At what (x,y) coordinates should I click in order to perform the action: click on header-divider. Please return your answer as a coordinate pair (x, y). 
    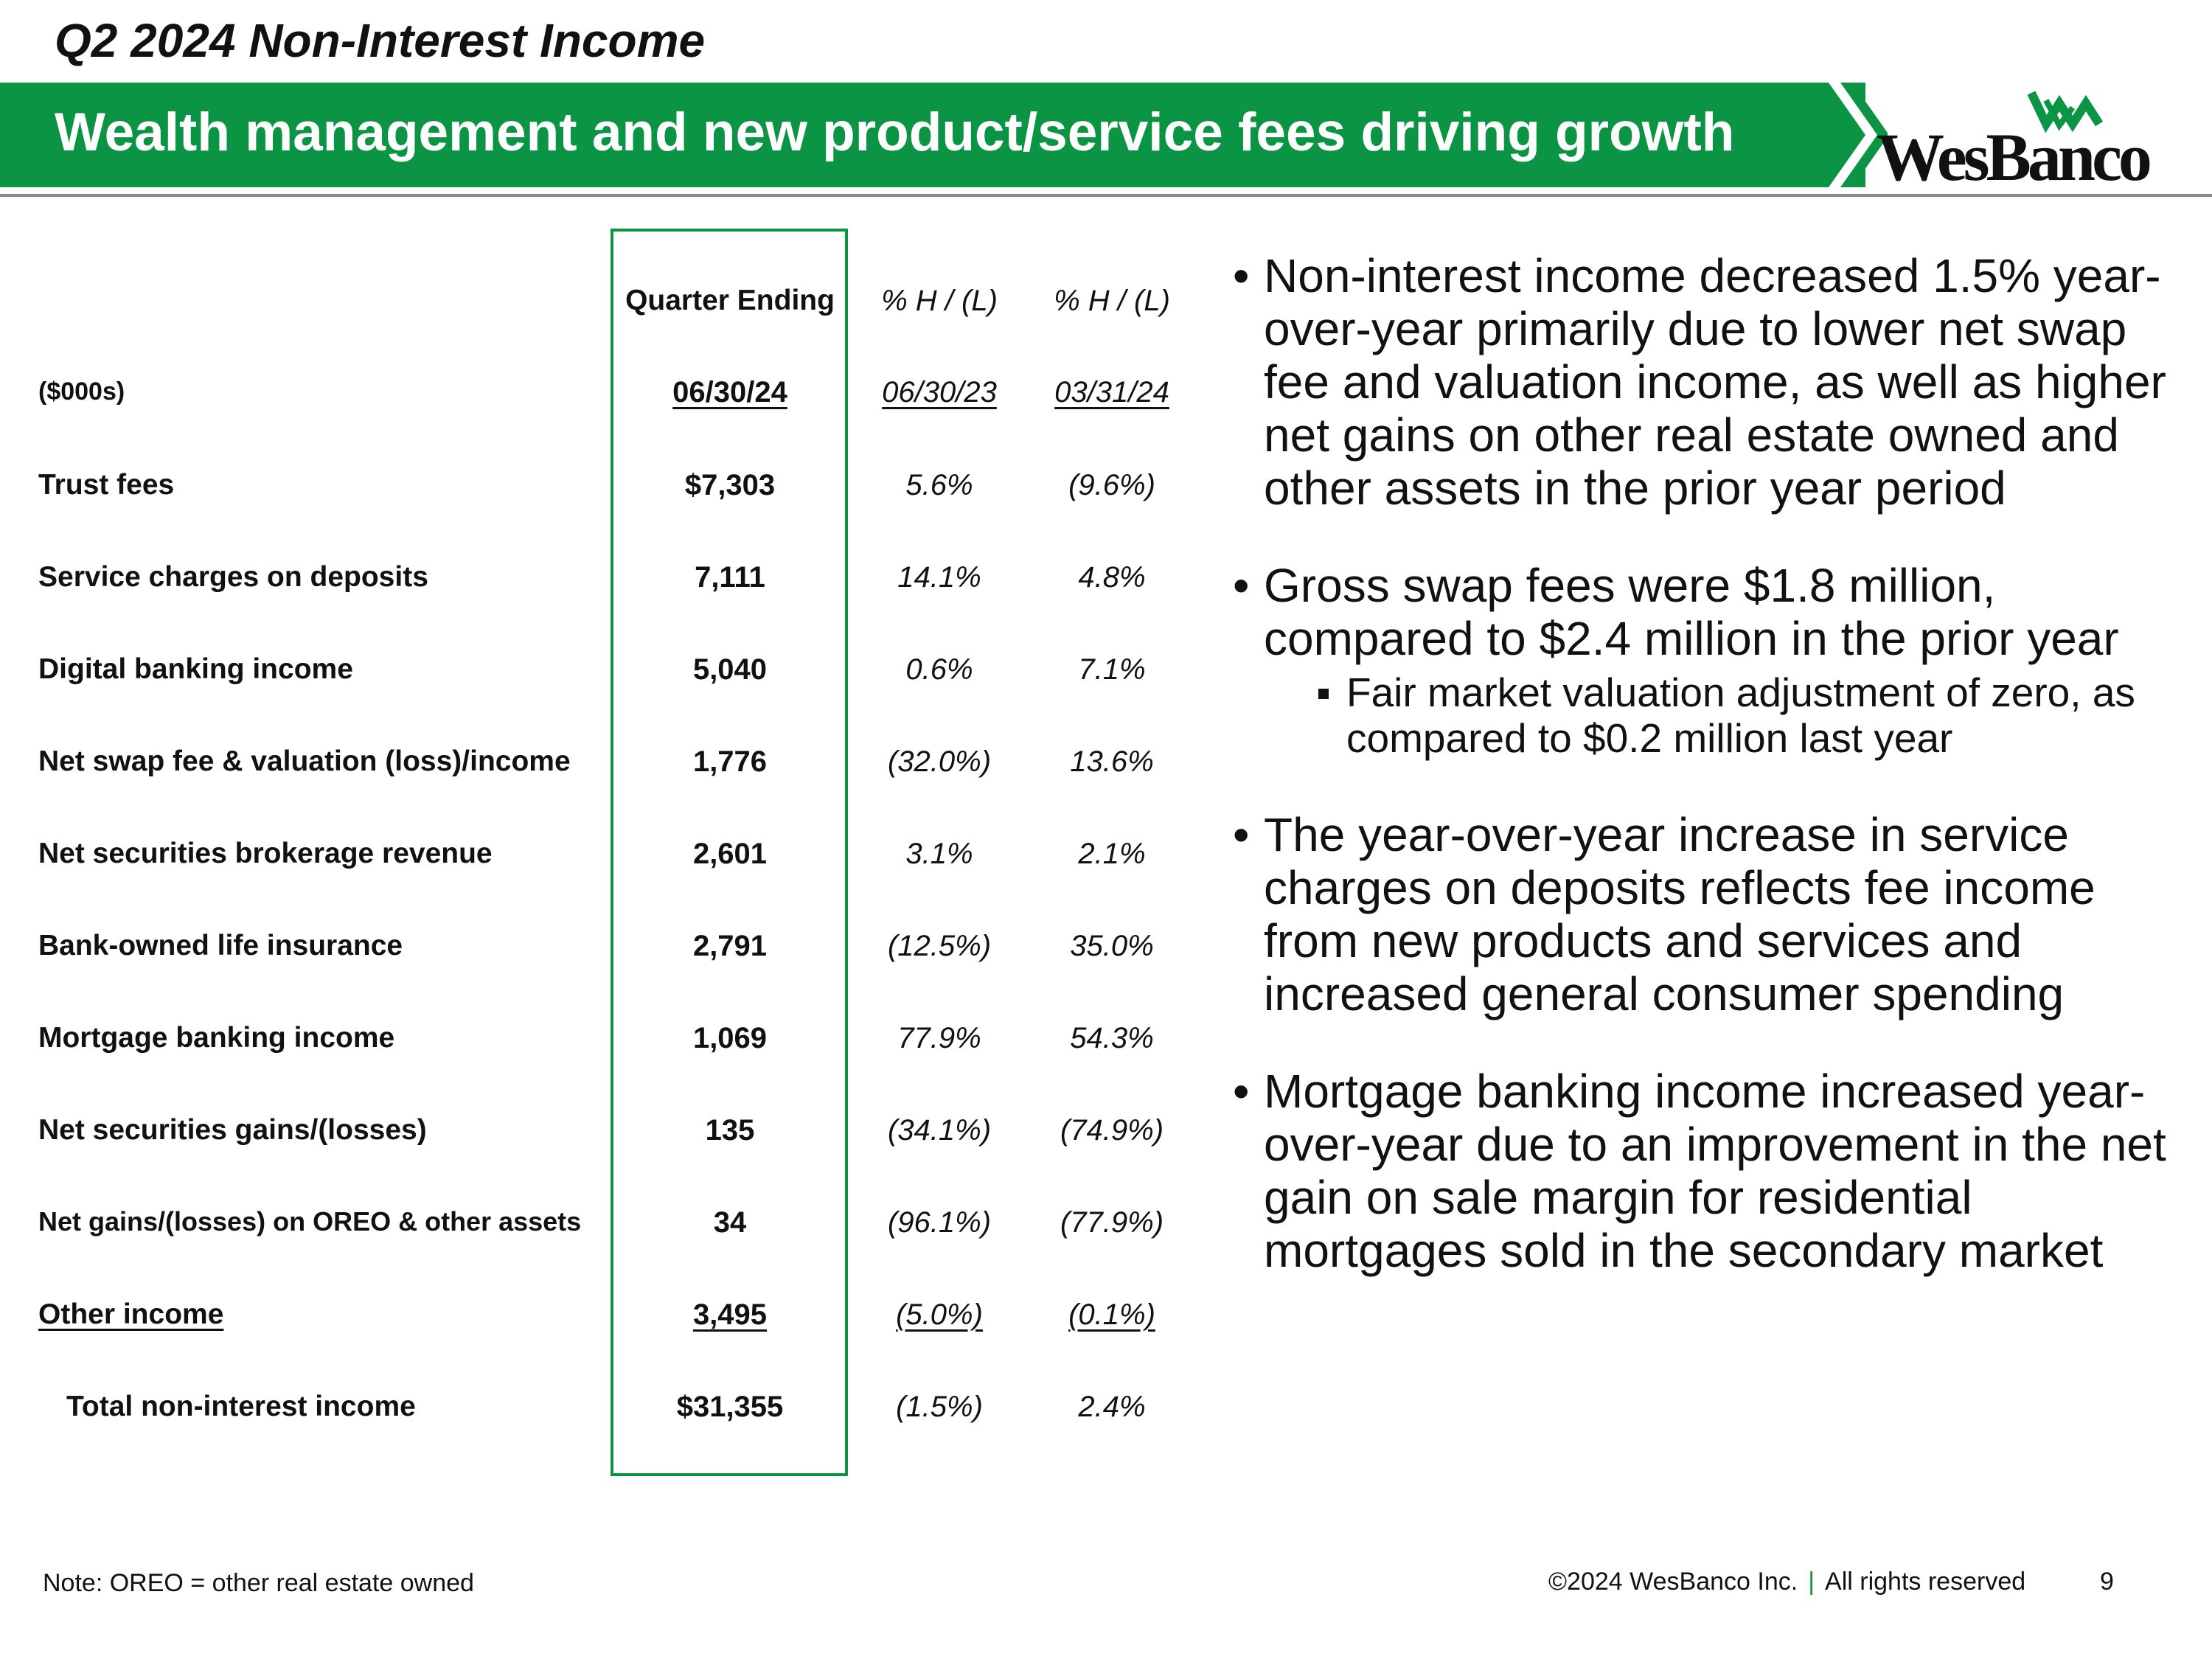
    Looking at the image, I should click on (1106, 195).